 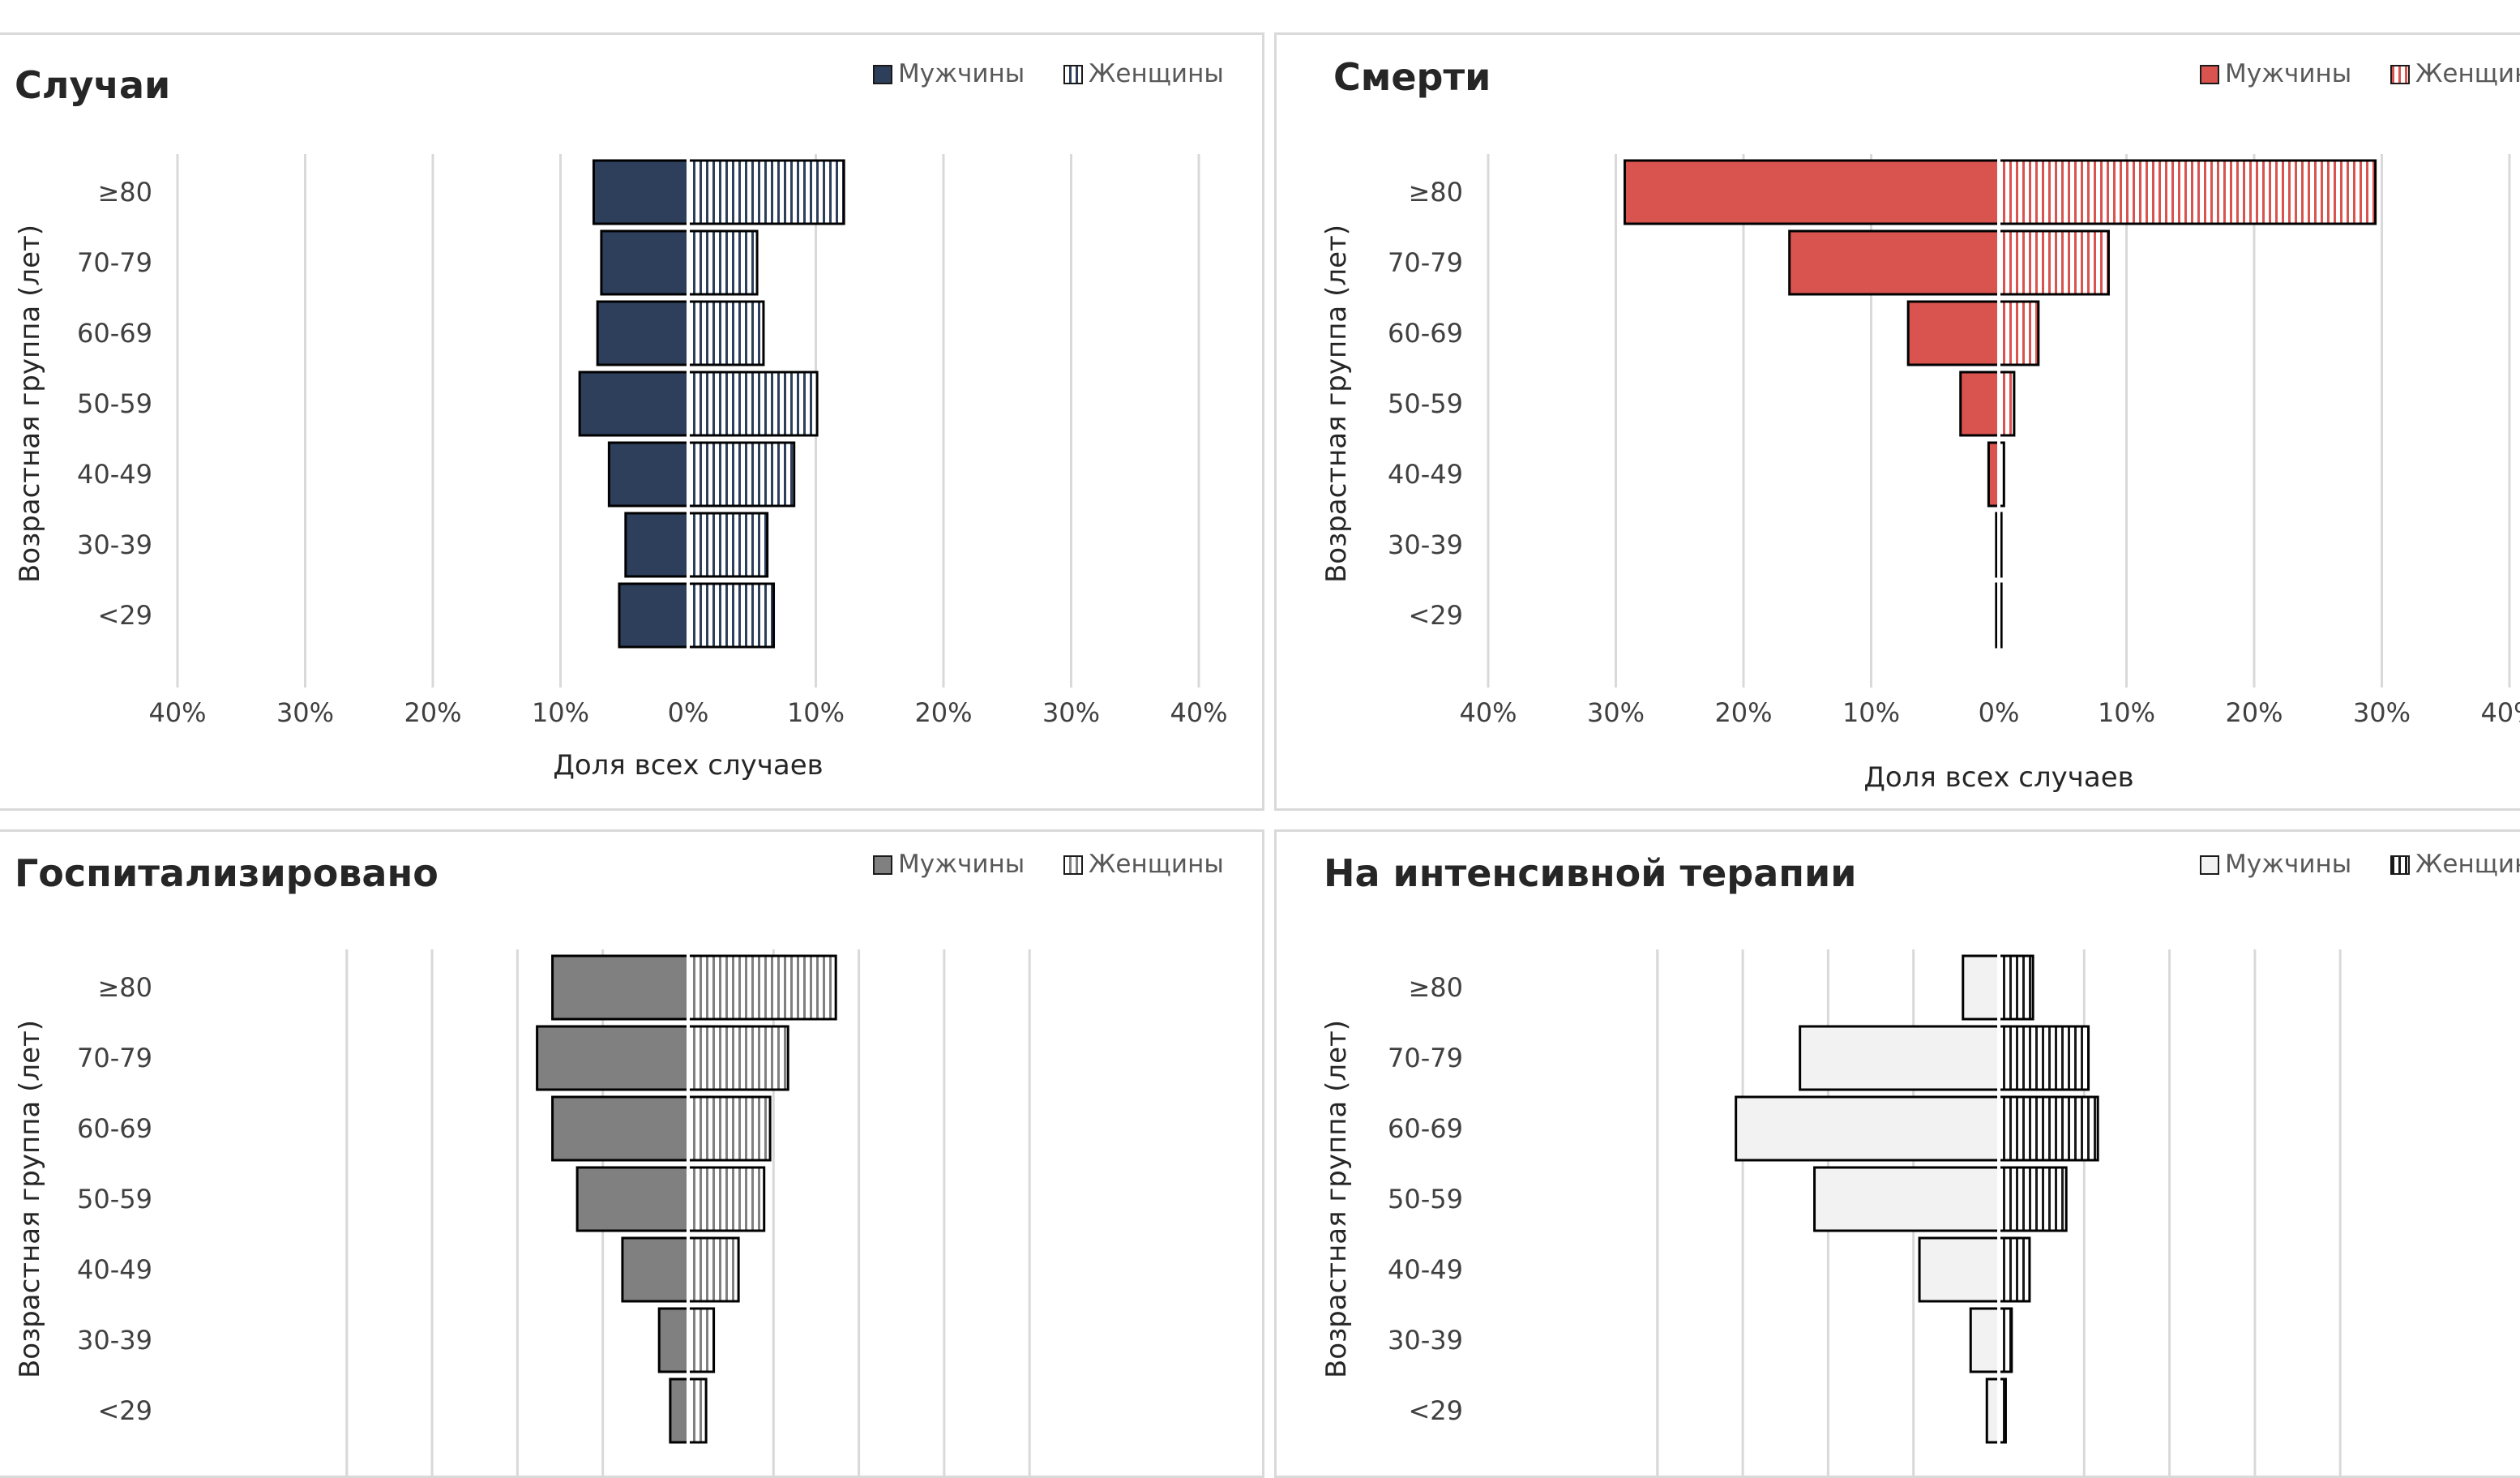 I want to click on chart-title: Смерти, so click(x=1412, y=77).